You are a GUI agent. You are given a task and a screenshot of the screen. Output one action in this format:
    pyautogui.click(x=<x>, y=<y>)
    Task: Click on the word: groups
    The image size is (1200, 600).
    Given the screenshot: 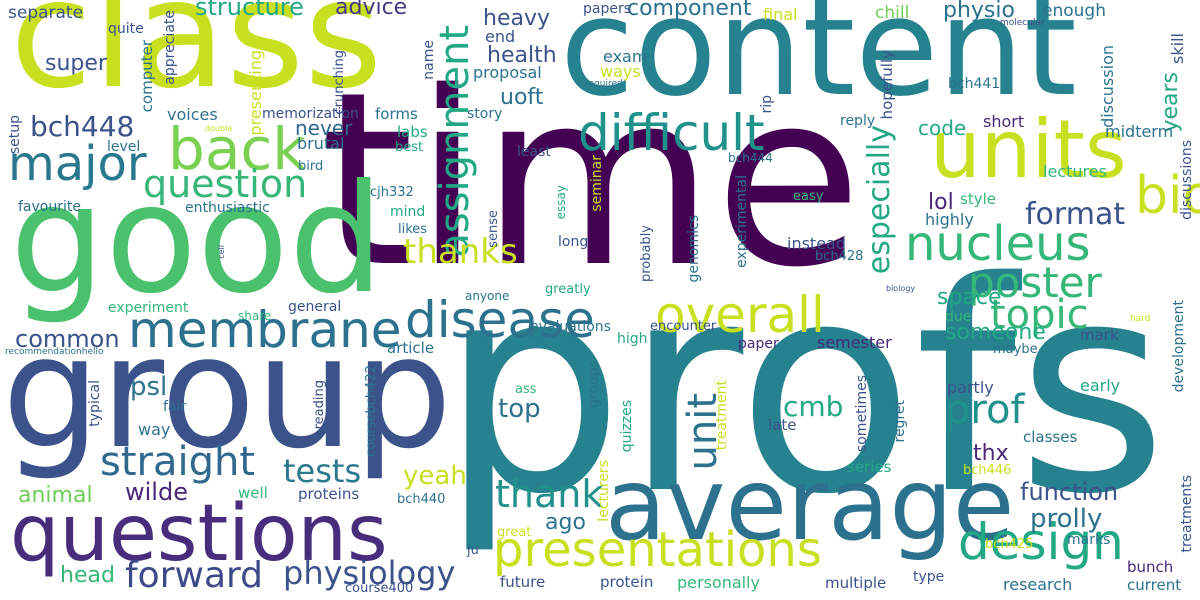 What is the action you would take?
    pyautogui.click(x=594, y=384)
    